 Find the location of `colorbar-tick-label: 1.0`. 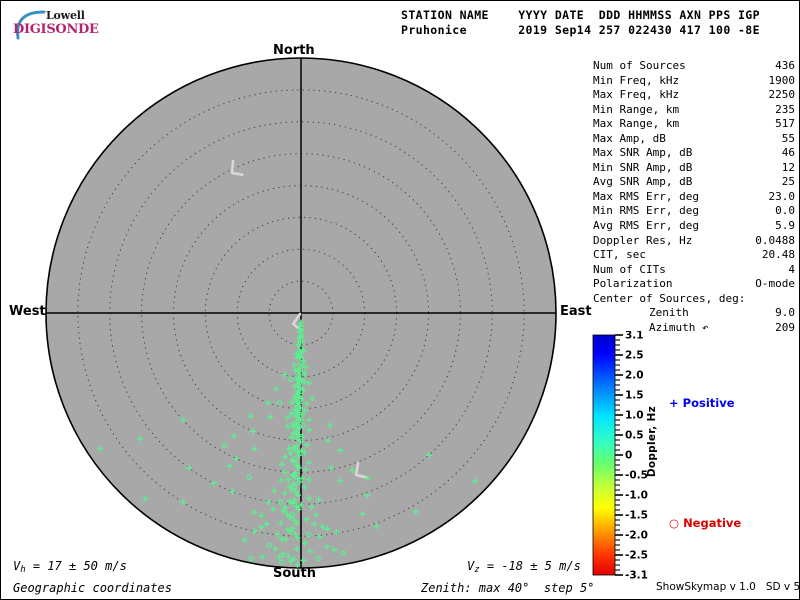

colorbar-tick-label: 1.0 is located at coordinates (634, 416).